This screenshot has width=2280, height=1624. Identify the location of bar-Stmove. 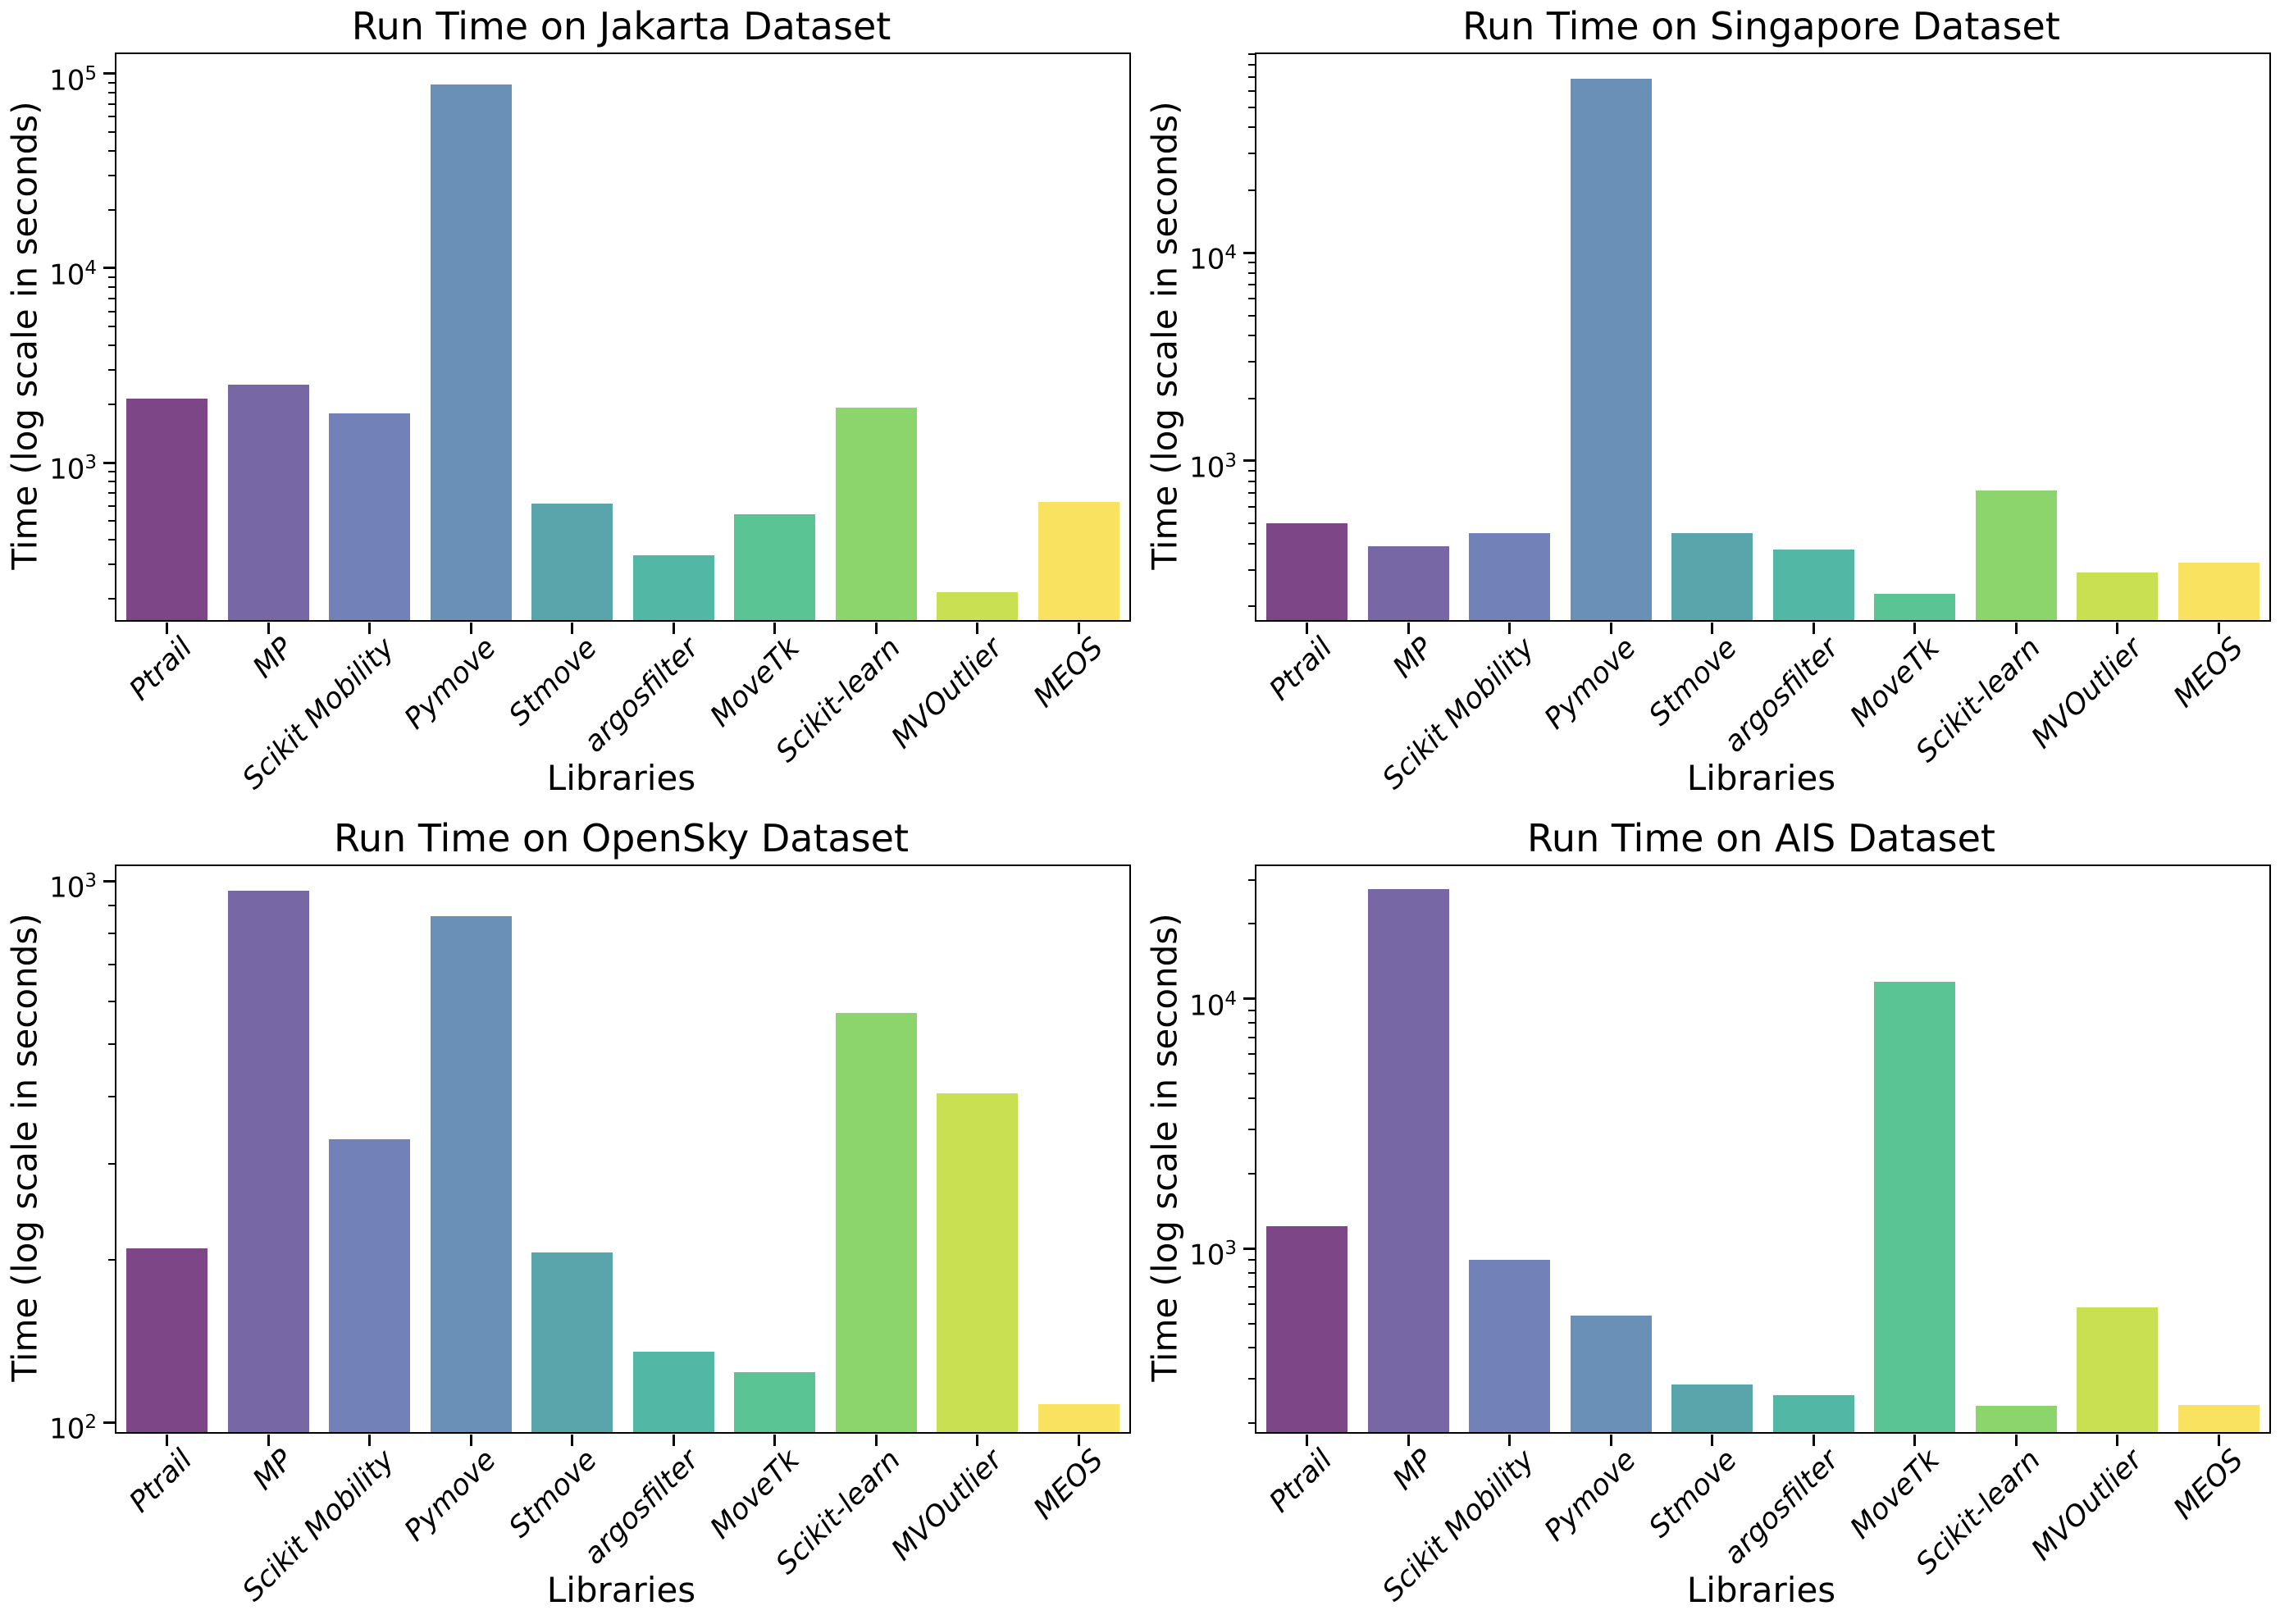
(572, 562).